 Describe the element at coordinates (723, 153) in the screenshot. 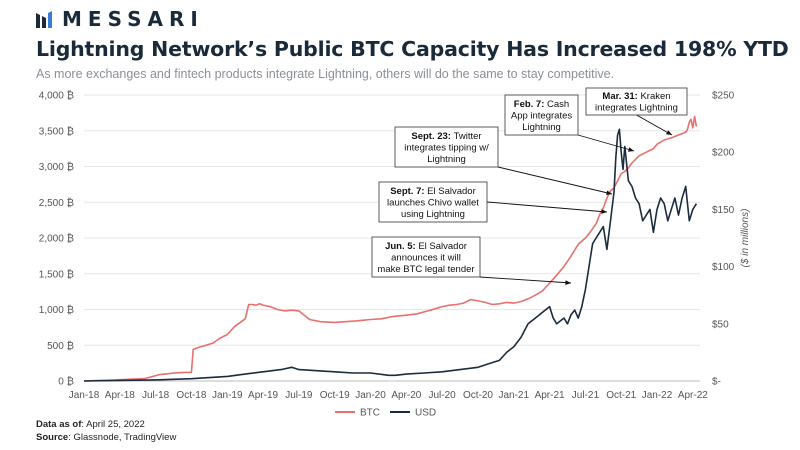

I see `y-right-tick-label: $200` at that location.